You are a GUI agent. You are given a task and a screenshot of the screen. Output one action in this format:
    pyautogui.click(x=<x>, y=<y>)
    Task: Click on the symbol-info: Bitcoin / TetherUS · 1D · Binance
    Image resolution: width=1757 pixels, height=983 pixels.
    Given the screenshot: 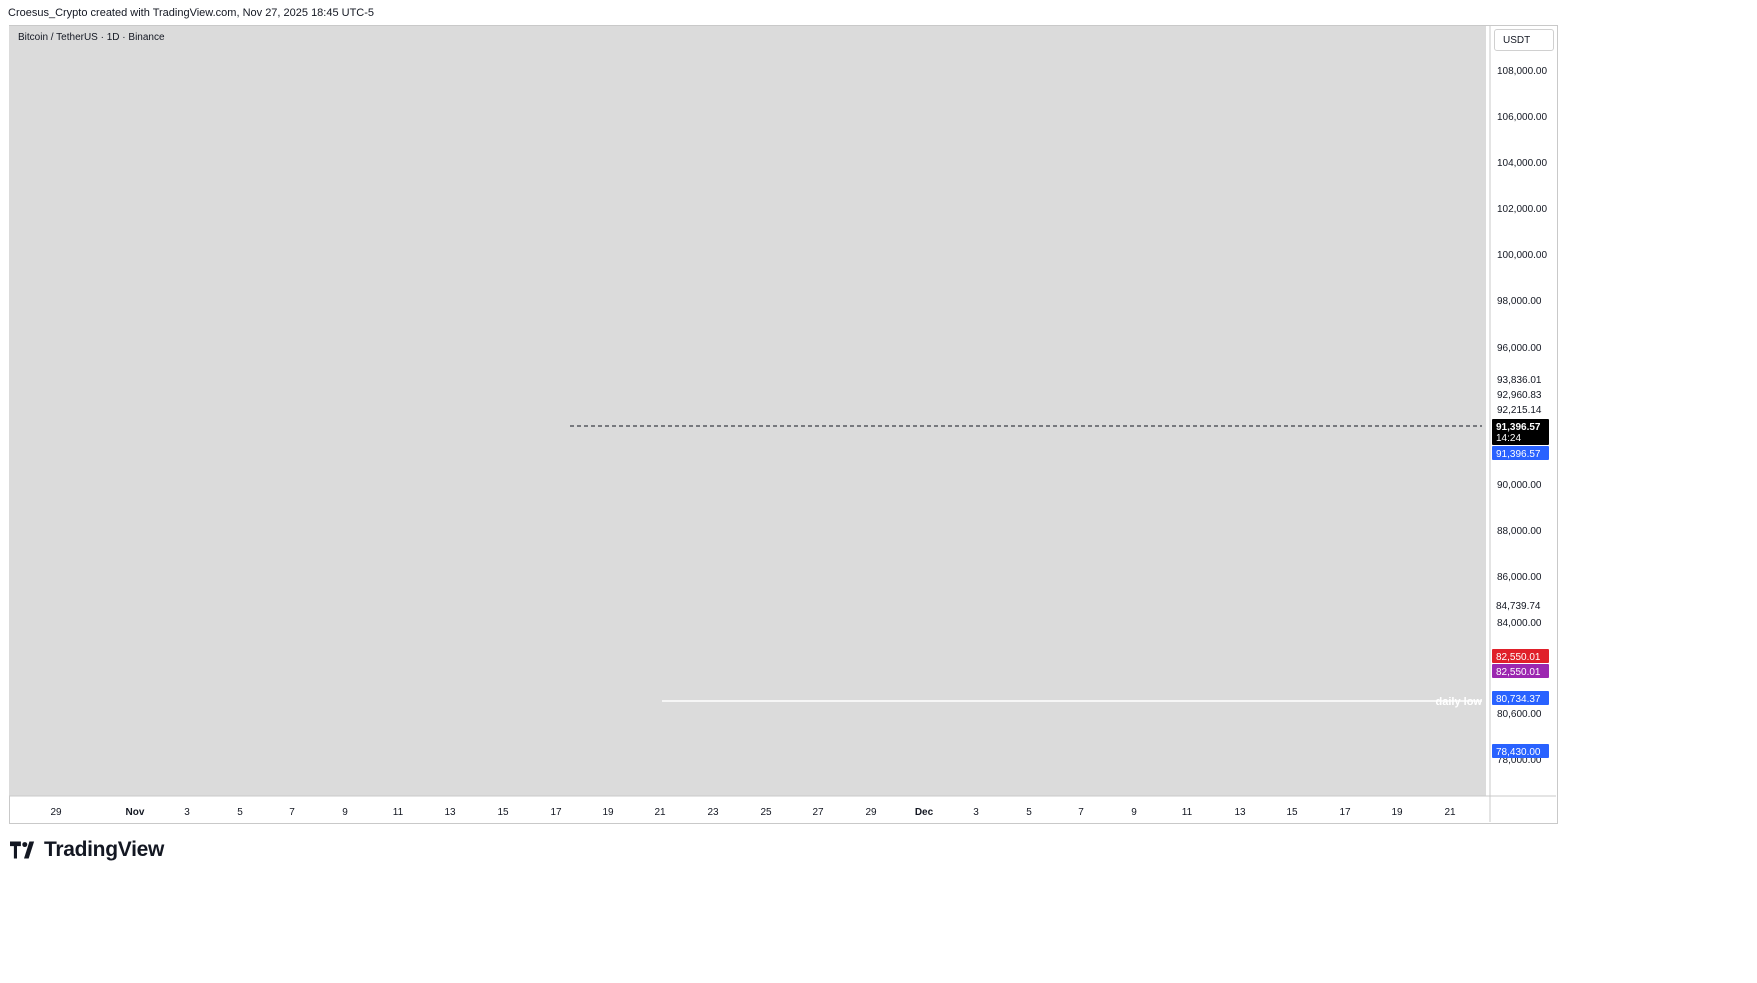 What is the action you would take?
    pyautogui.click(x=91, y=37)
    